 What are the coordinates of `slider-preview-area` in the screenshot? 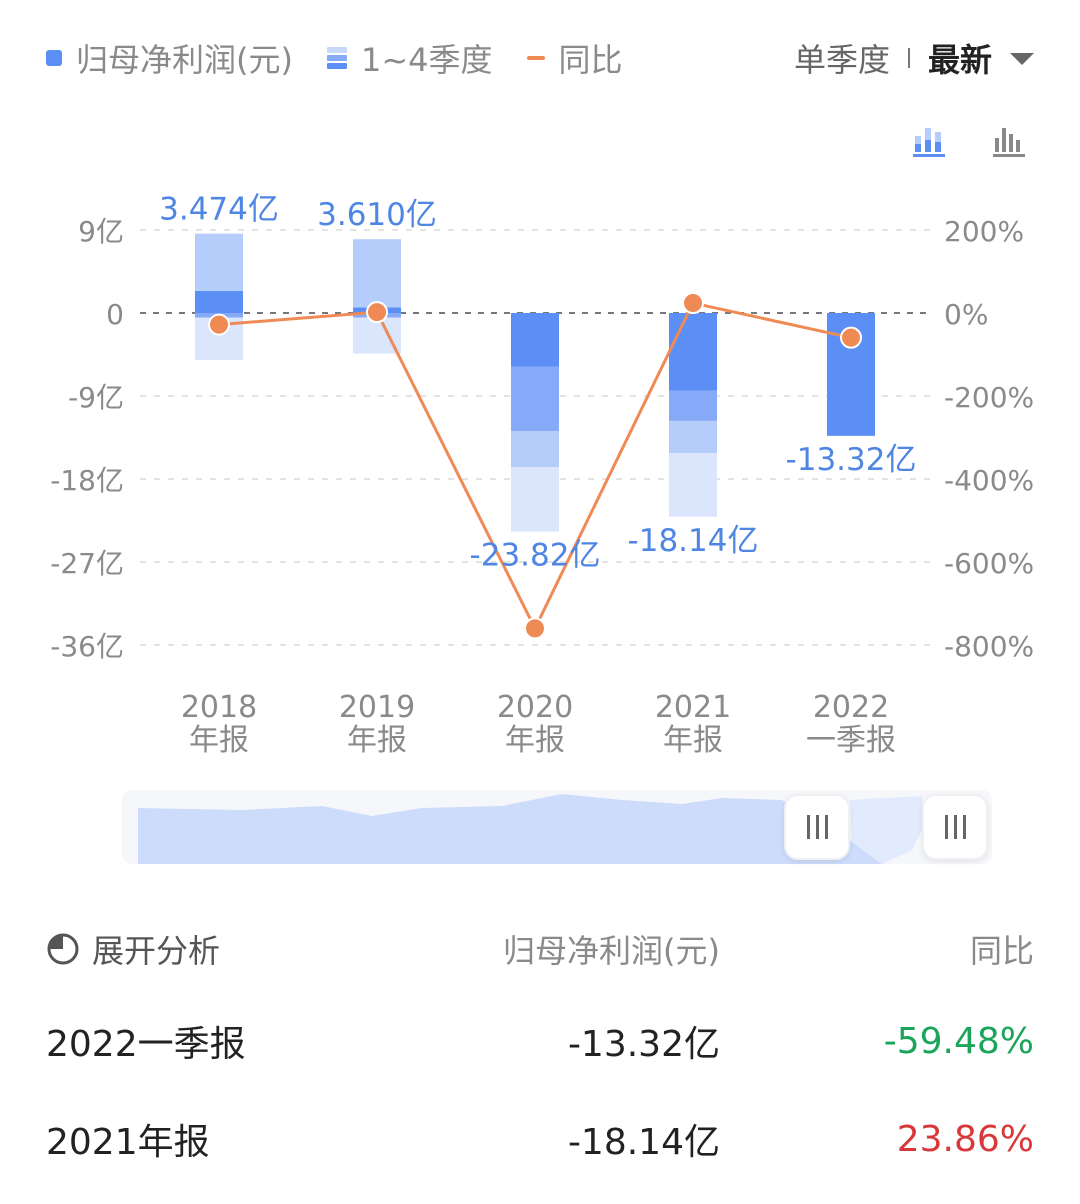 It's located at (530, 829).